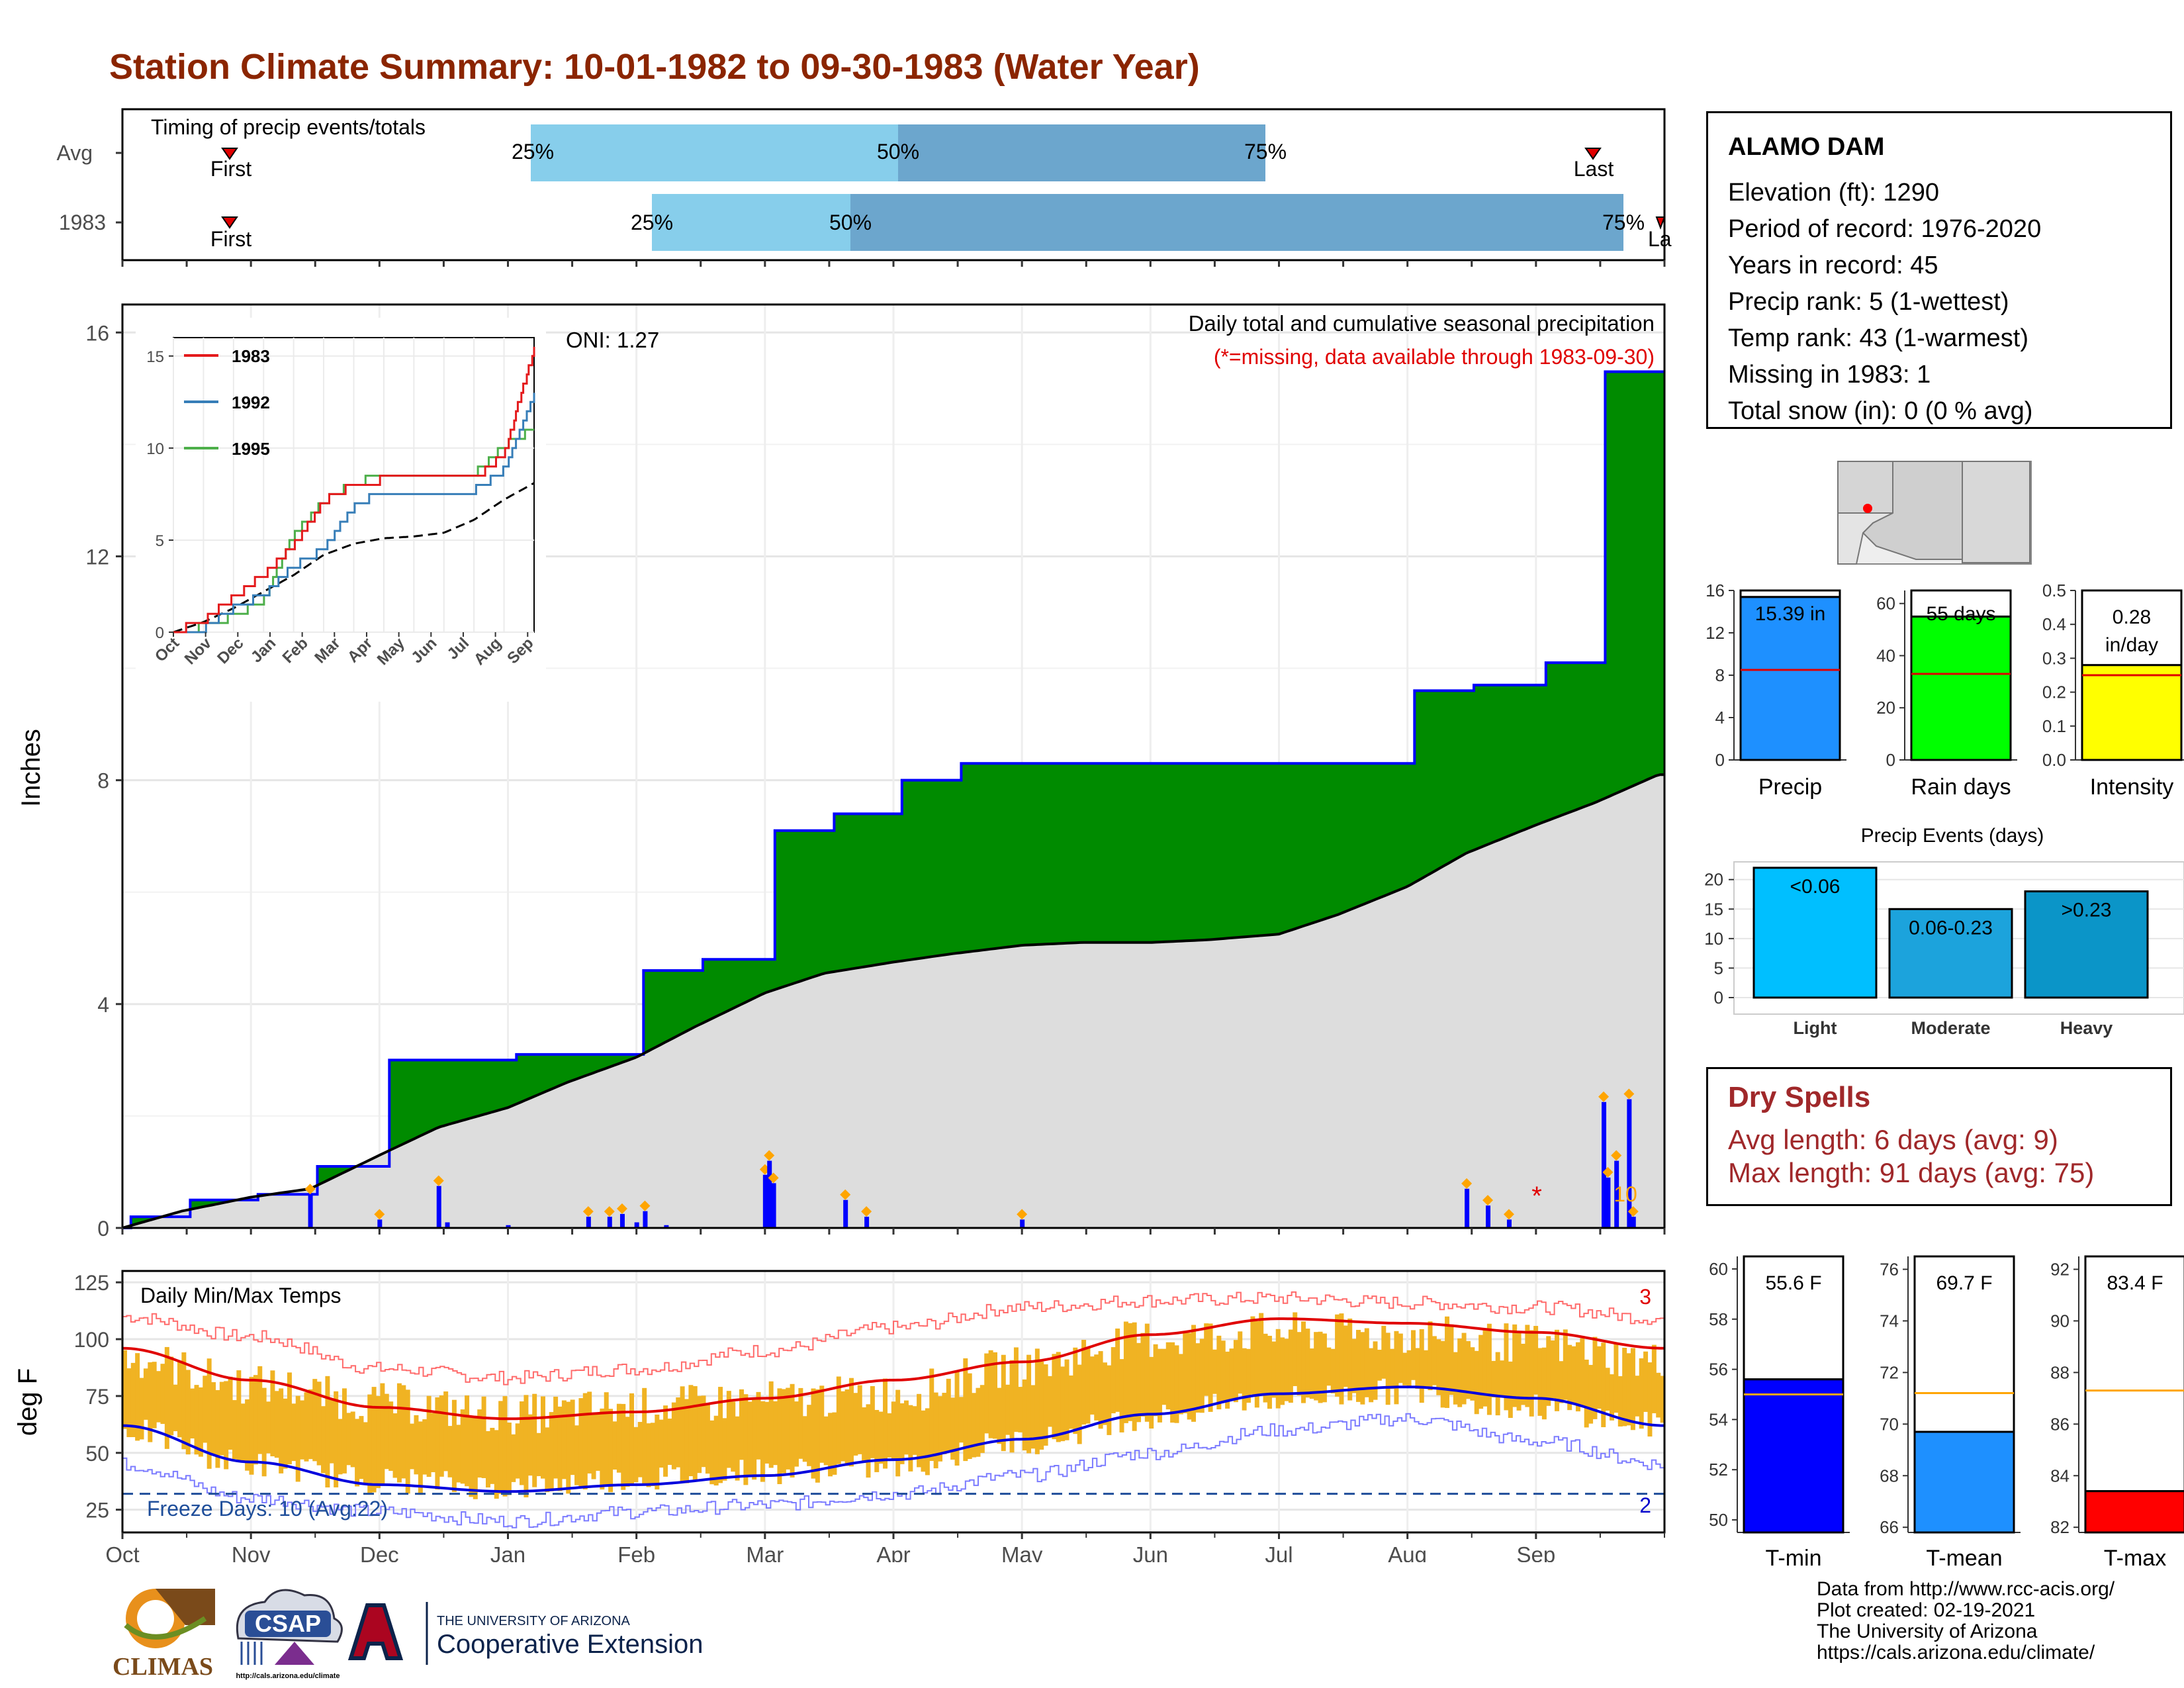 Image resolution: width=2184 pixels, height=1688 pixels. What do you see at coordinates (2060, 1269) in the screenshot?
I see `temp-summary-tick-label: 92` at bounding box center [2060, 1269].